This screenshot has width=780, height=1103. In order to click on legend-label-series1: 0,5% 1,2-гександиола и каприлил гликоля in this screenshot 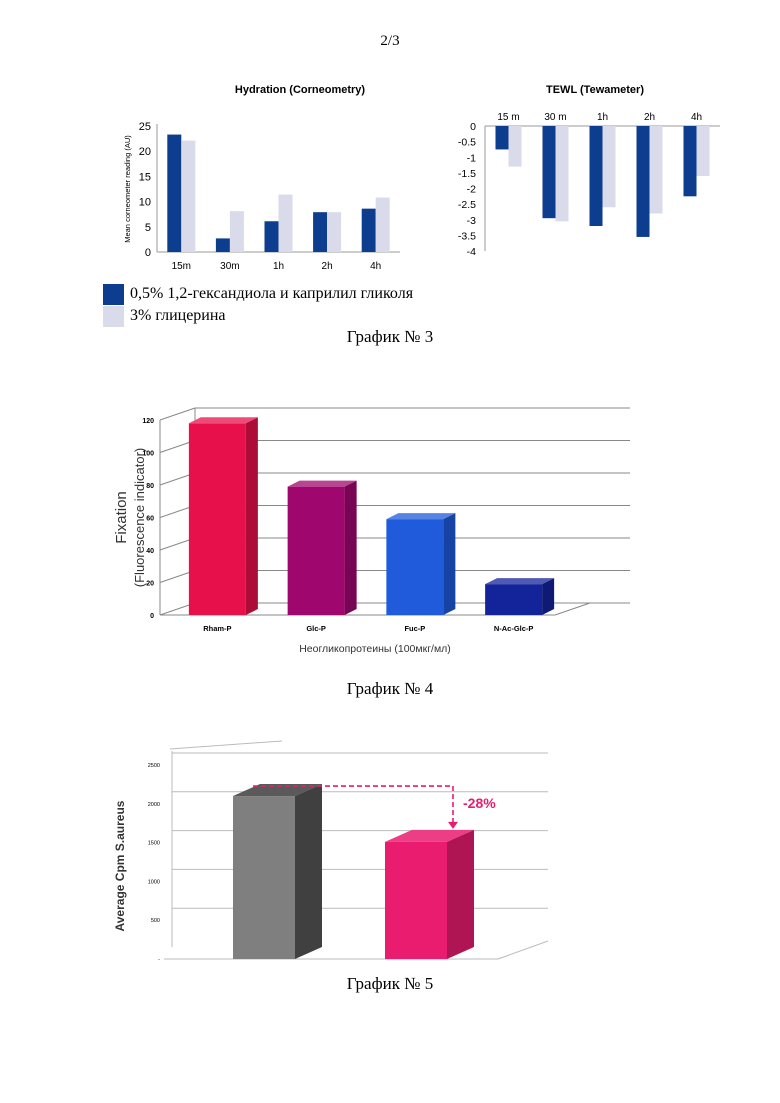, I will do `click(271, 294)`.